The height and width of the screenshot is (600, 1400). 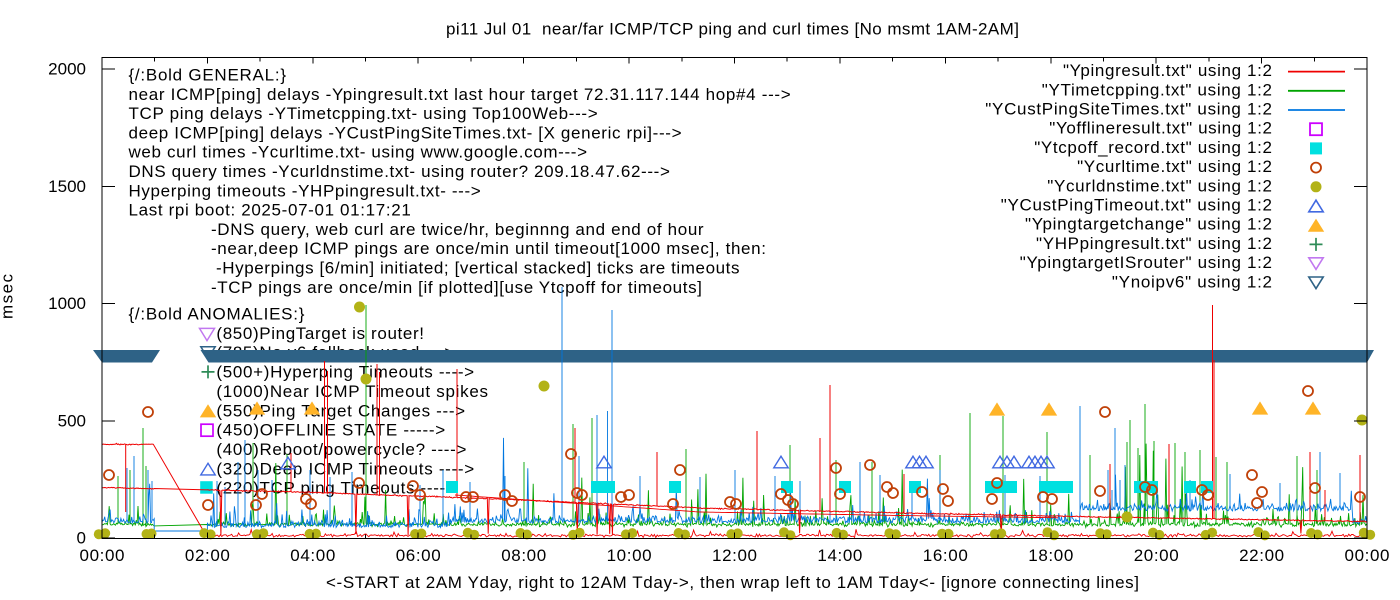 What do you see at coordinates (1157, 89) in the screenshot?
I see `svg-text: "YTimetcpping.txt" using 1:2` at bounding box center [1157, 89].